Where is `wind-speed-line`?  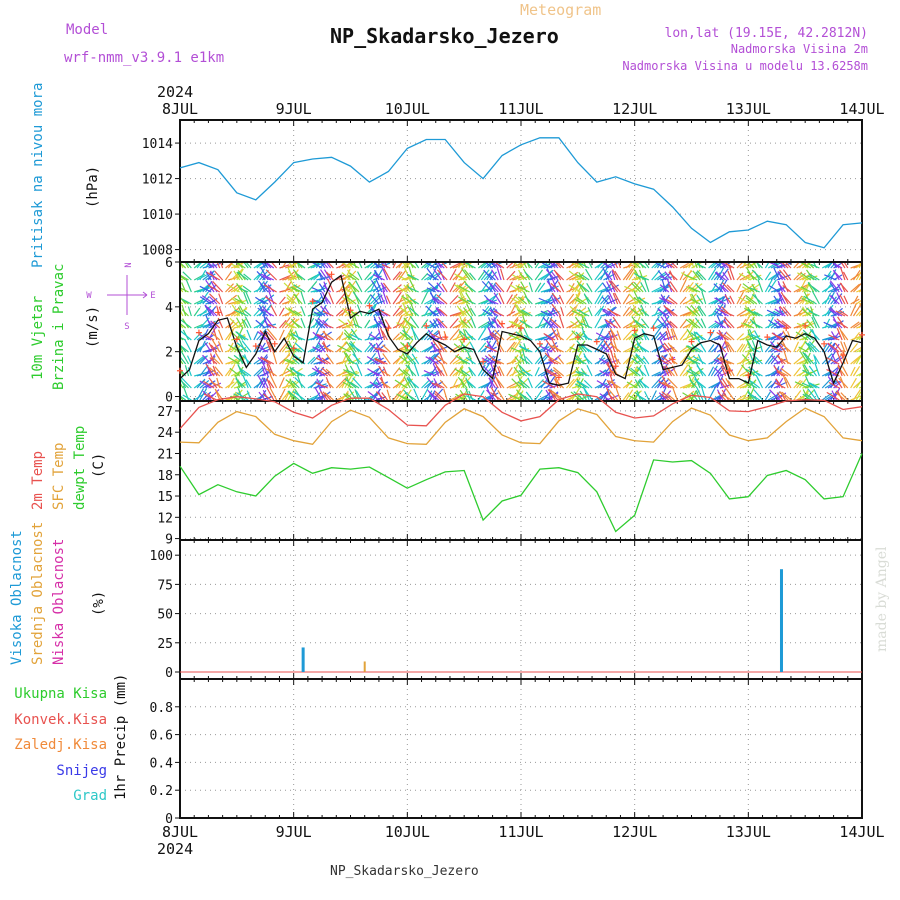 wind-speed-line is located at coordinates (521, 330).